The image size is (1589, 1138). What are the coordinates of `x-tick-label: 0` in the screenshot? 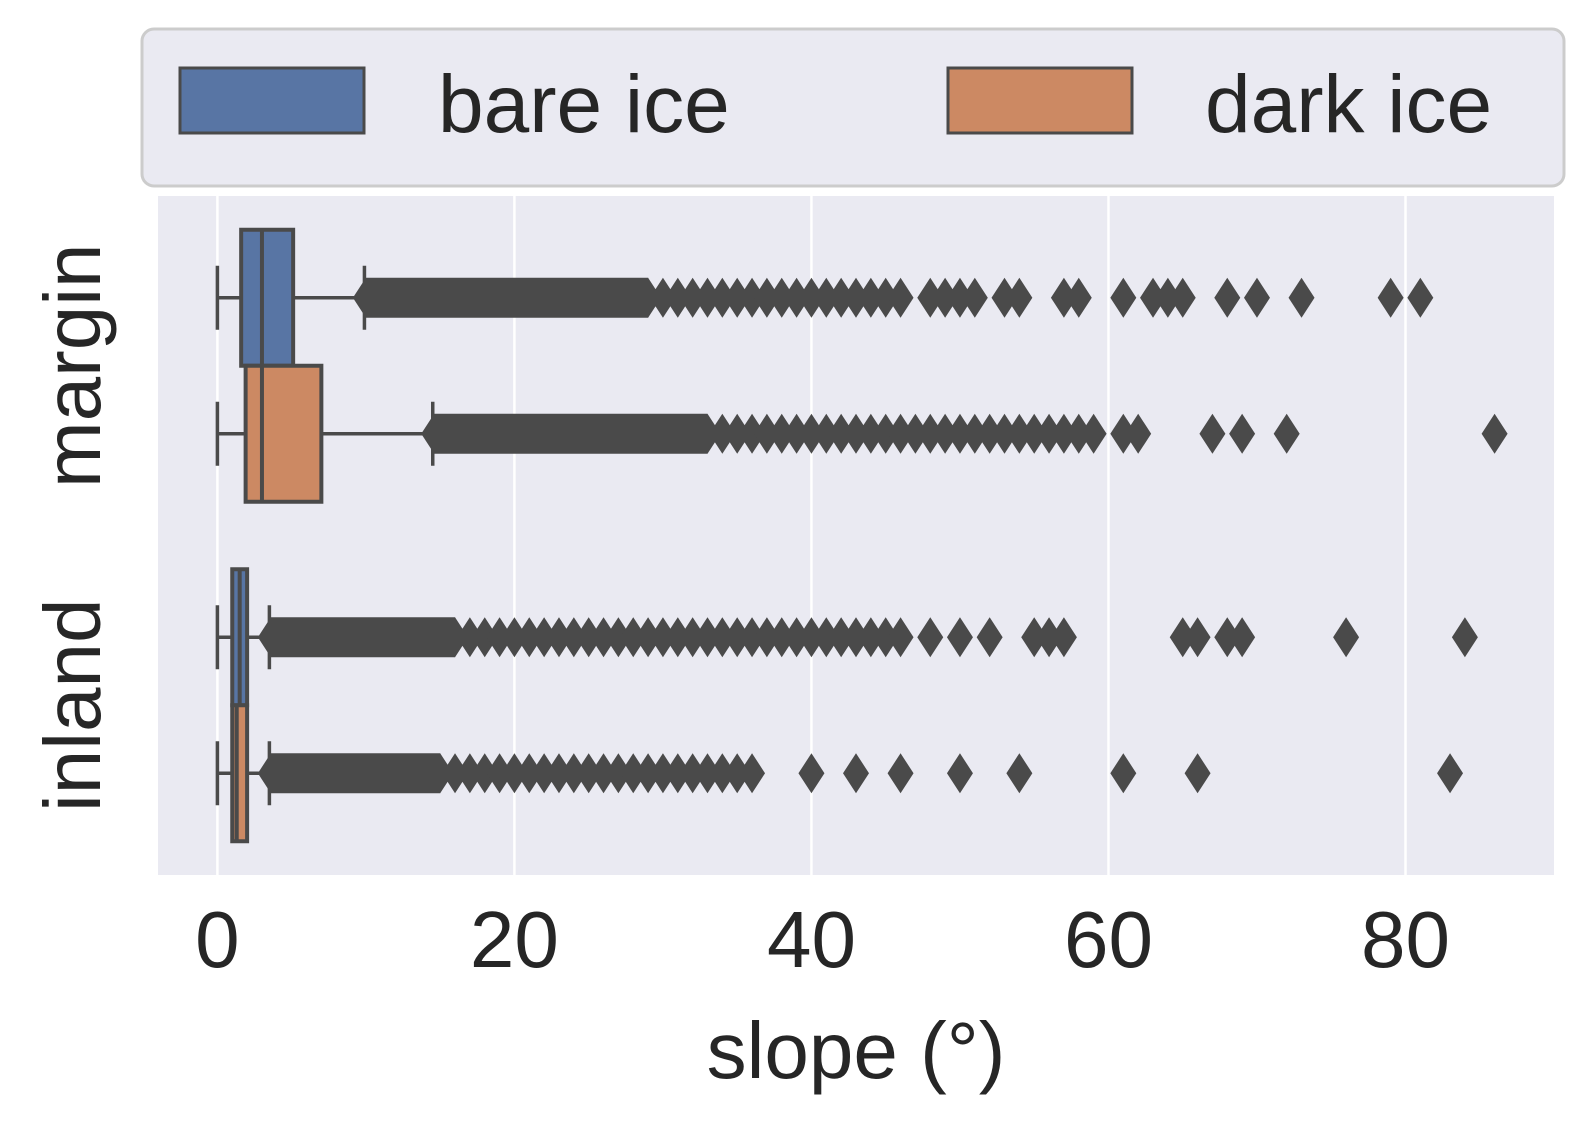 It's located at (217, 939).